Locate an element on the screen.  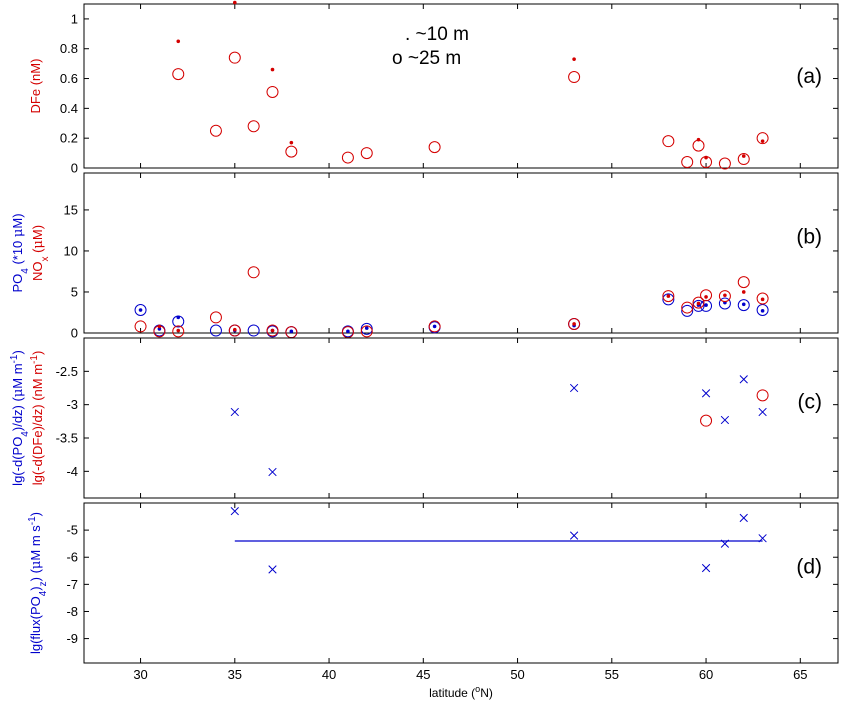
y-tick-label: 0.8 is located at coordinates (69, 48).